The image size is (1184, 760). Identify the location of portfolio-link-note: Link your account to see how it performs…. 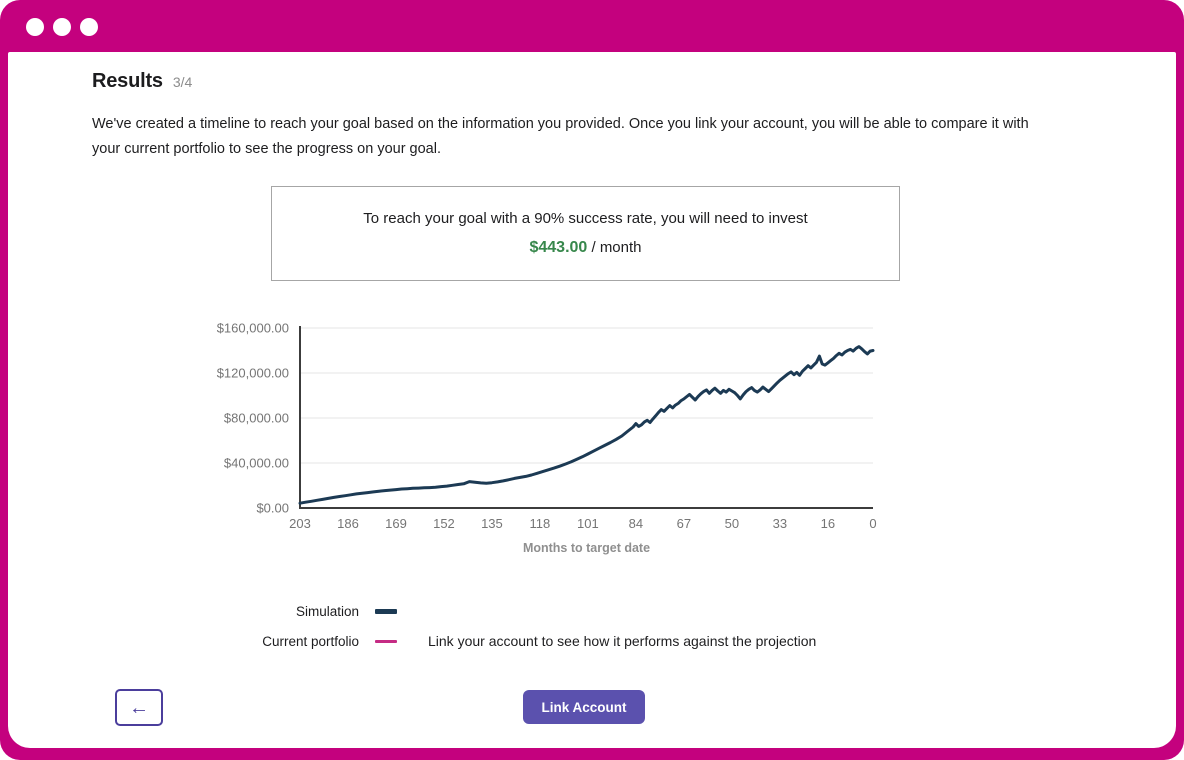
(622, 641).